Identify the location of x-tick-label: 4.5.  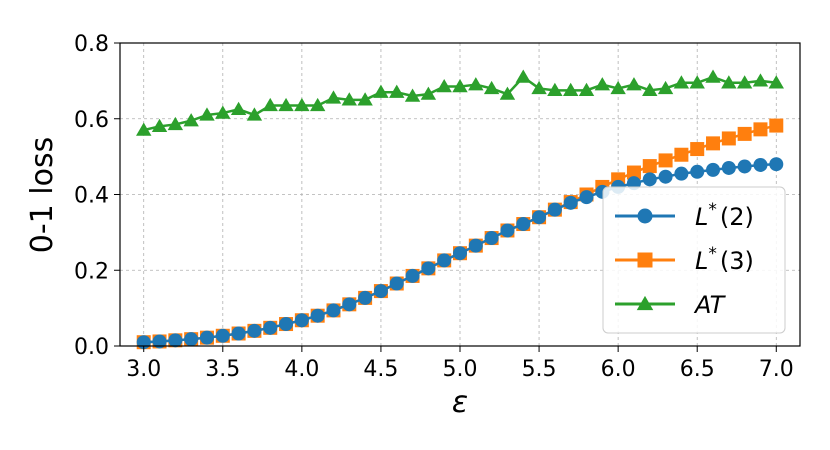
(380, 369).